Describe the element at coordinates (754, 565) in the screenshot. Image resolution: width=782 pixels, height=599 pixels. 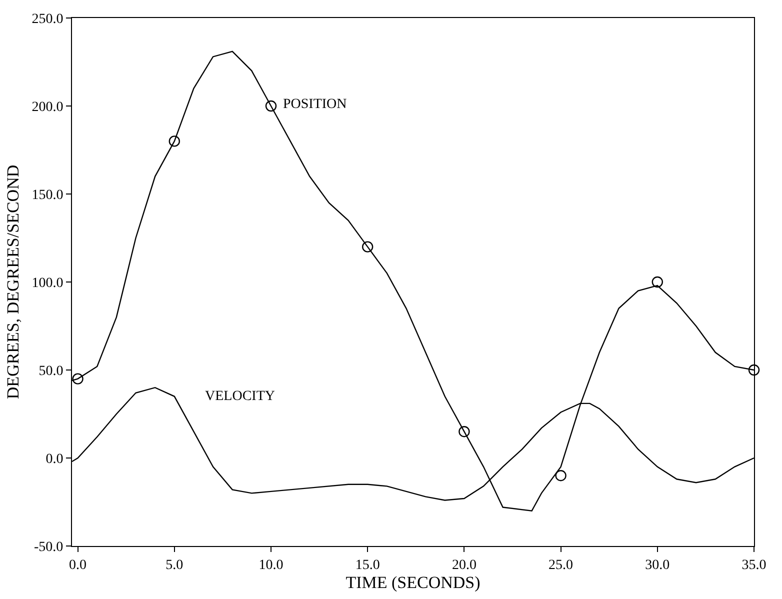
I see `x-tick-label: 35.0` at that location.